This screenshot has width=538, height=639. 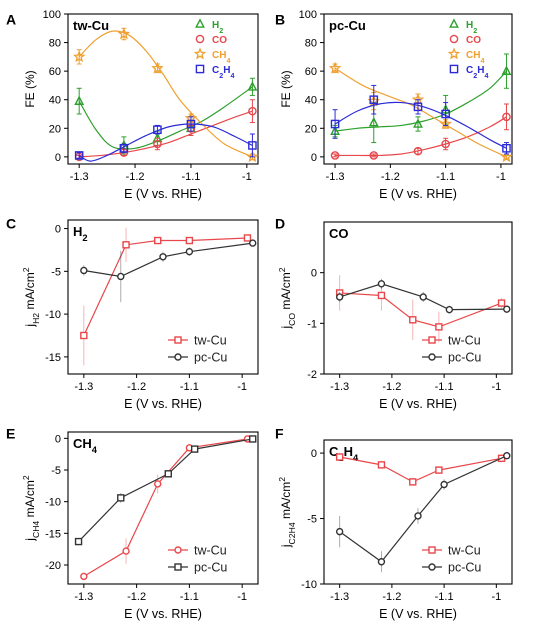 What do you see at coordinates (31, 297) in the screenshot?
I see `y-axis-label: jH2 mA/cm2` at bounding box center [31, 297].